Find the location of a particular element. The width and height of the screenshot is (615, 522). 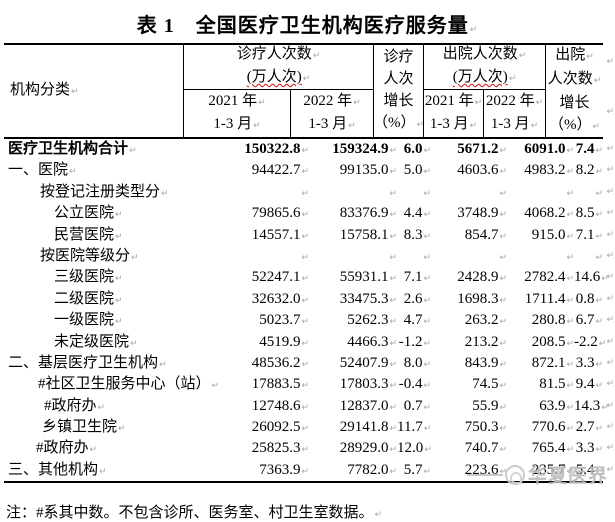

cell-outpatient-growth: 4.4↵ is located at coordinates (417, 213).